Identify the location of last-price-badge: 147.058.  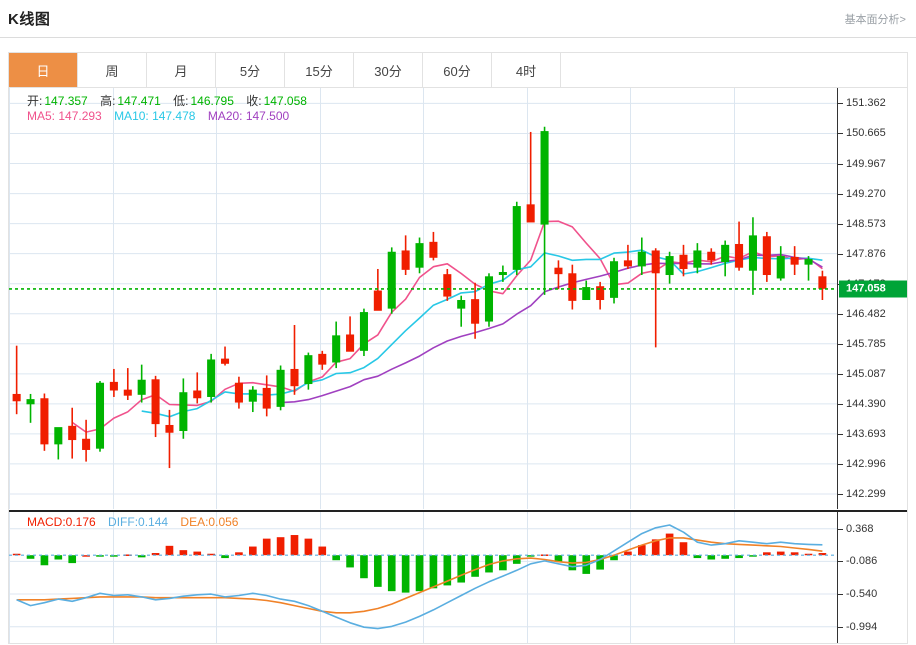
(873, 289).